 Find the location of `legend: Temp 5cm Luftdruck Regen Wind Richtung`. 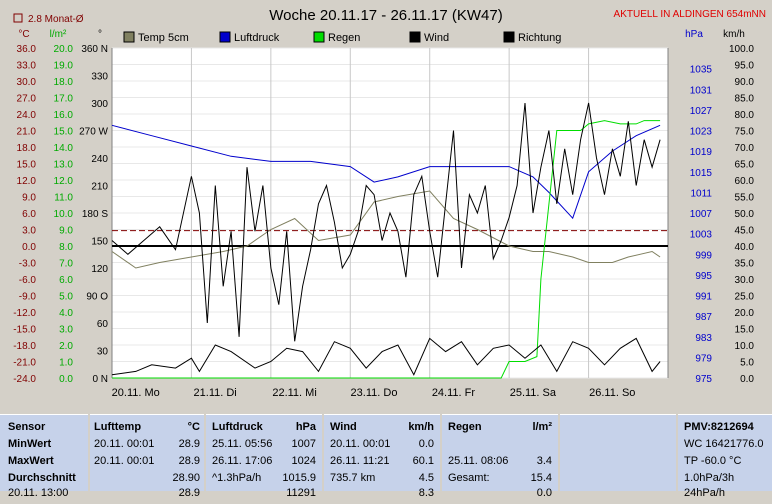

legend: Temp 5cm Luftdruck Regen Wind Richtung is located at coordinates (342, 37).